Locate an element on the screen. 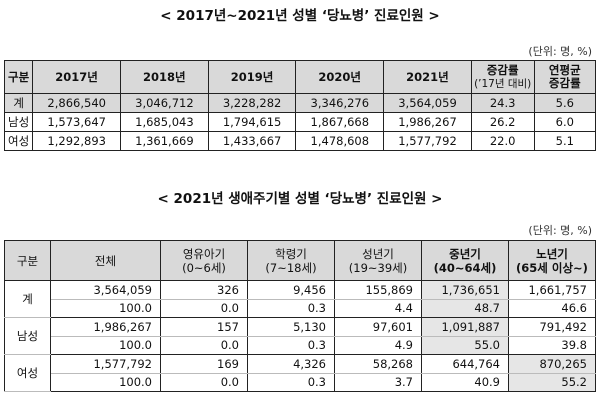 This screenshot has height=411, width=600. cell-value: 1,361,669 is located at coordinates (164, 141).